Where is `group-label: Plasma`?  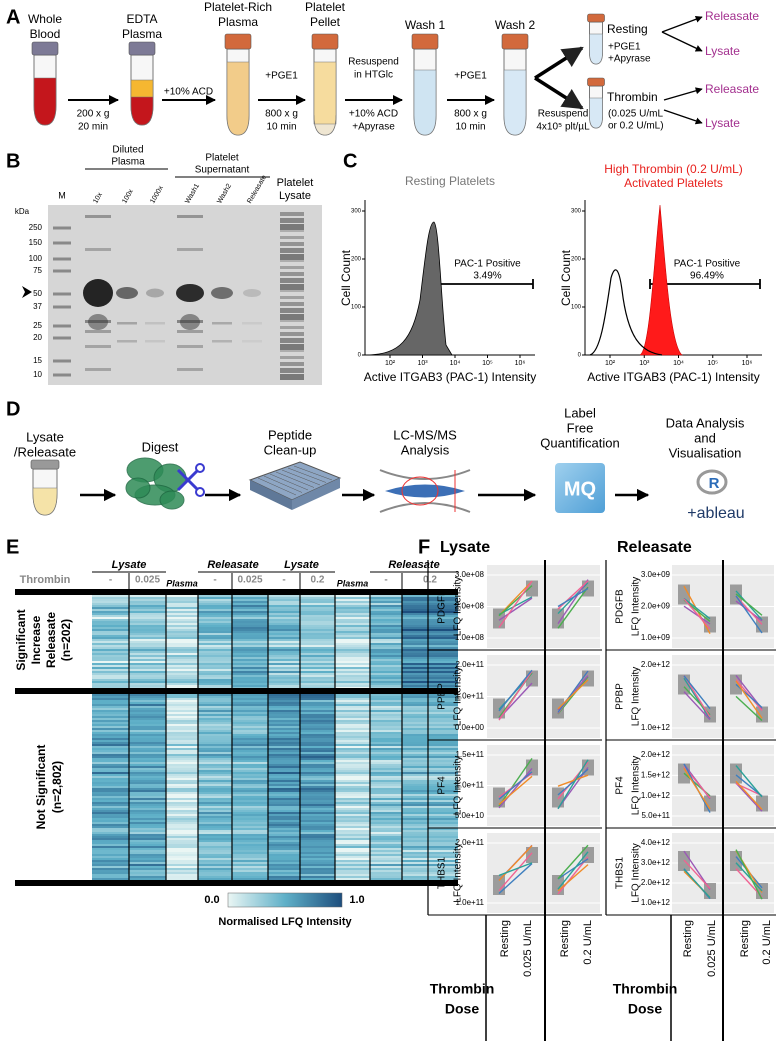 group-label: Plasma is located at coordinates (128, 162).